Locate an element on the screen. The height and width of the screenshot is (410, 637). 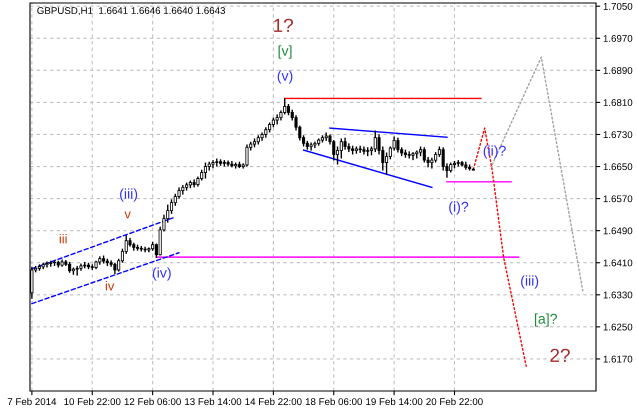
y-tick-label: 1.6170 is located at coordinates (618, 359).